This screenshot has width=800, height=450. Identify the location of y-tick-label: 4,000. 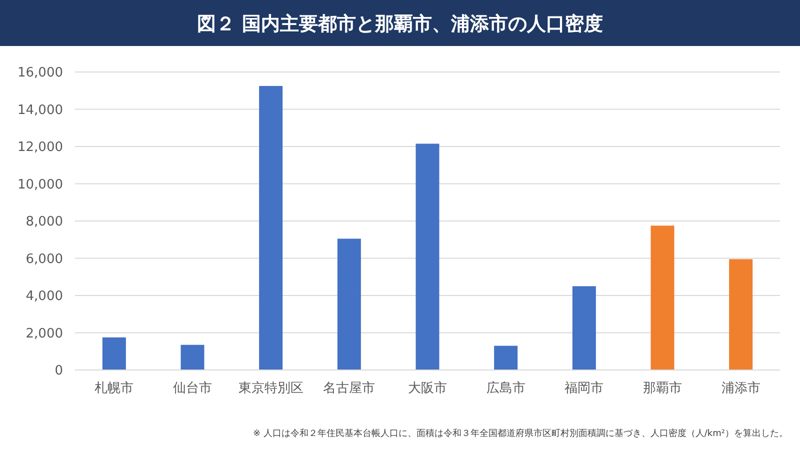
(44, 296).